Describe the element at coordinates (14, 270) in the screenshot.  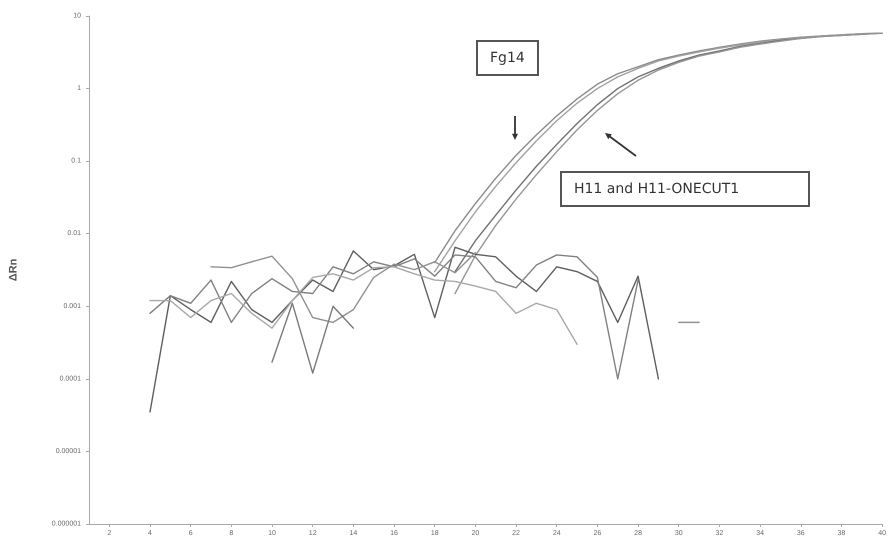
I see `y-axis-title: ΔRn` at that location.